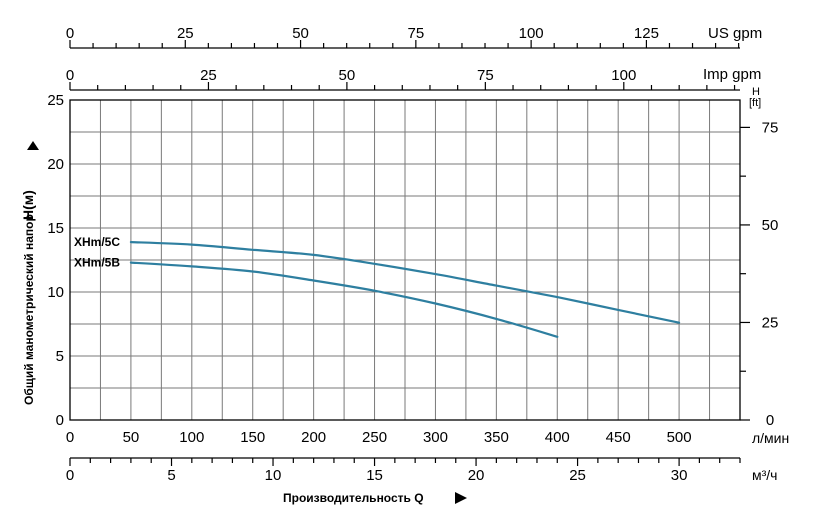 This screenshot has width=831, height=520. I want to click on curve-xhm-5b, so click(344, 299).